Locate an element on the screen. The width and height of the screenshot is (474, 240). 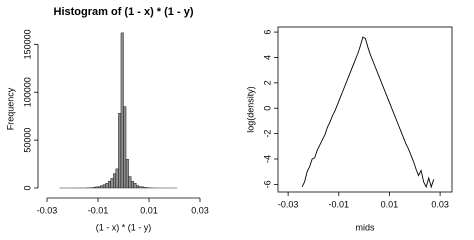
y-tick-label: 150000 is located at coordinates (27, 44).